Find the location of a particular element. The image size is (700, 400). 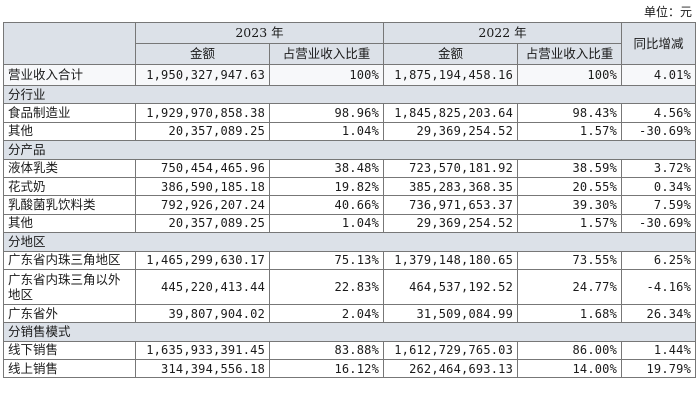

ratio-2023: 75.13% is located at coordinates (326, 260).